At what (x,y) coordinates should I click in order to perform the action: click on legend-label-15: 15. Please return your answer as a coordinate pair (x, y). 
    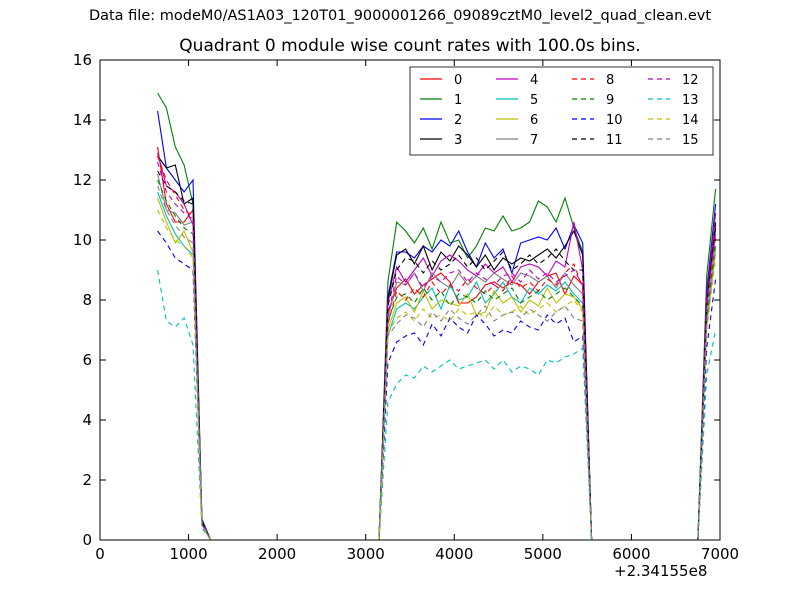
    Looking at the image, I should click on (690, 140).